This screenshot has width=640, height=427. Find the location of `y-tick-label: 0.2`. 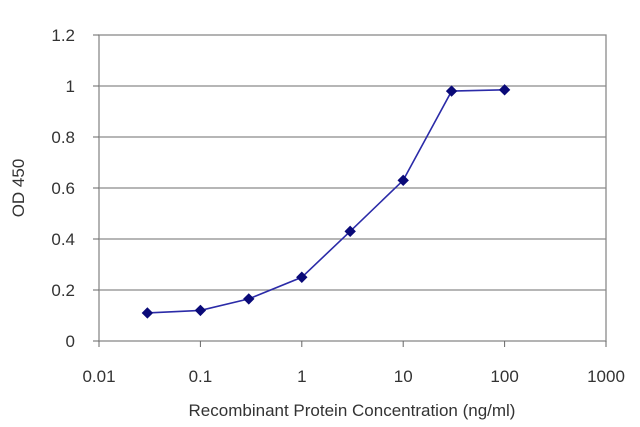

y-tick-label: 0.2 is located at coordinates (63, 290).